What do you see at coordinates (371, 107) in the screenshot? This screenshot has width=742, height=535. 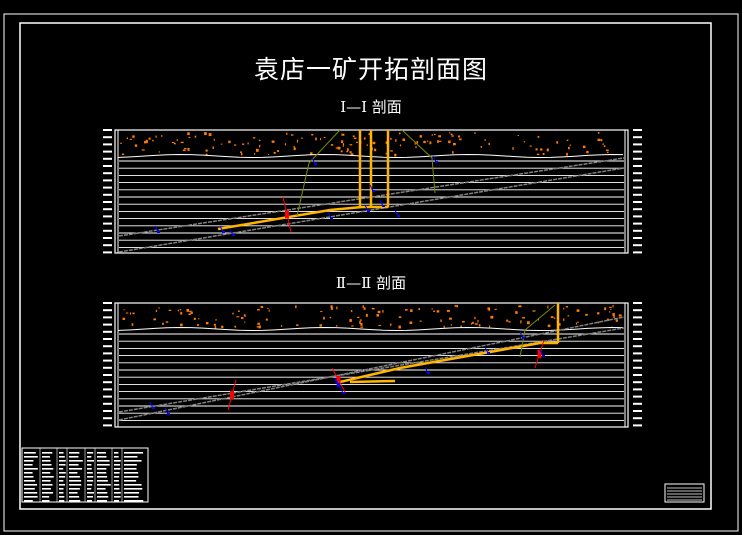 I see `section-1-title: Ⅰ—Ⅰ 剖面` at bounding box center [371, 107].